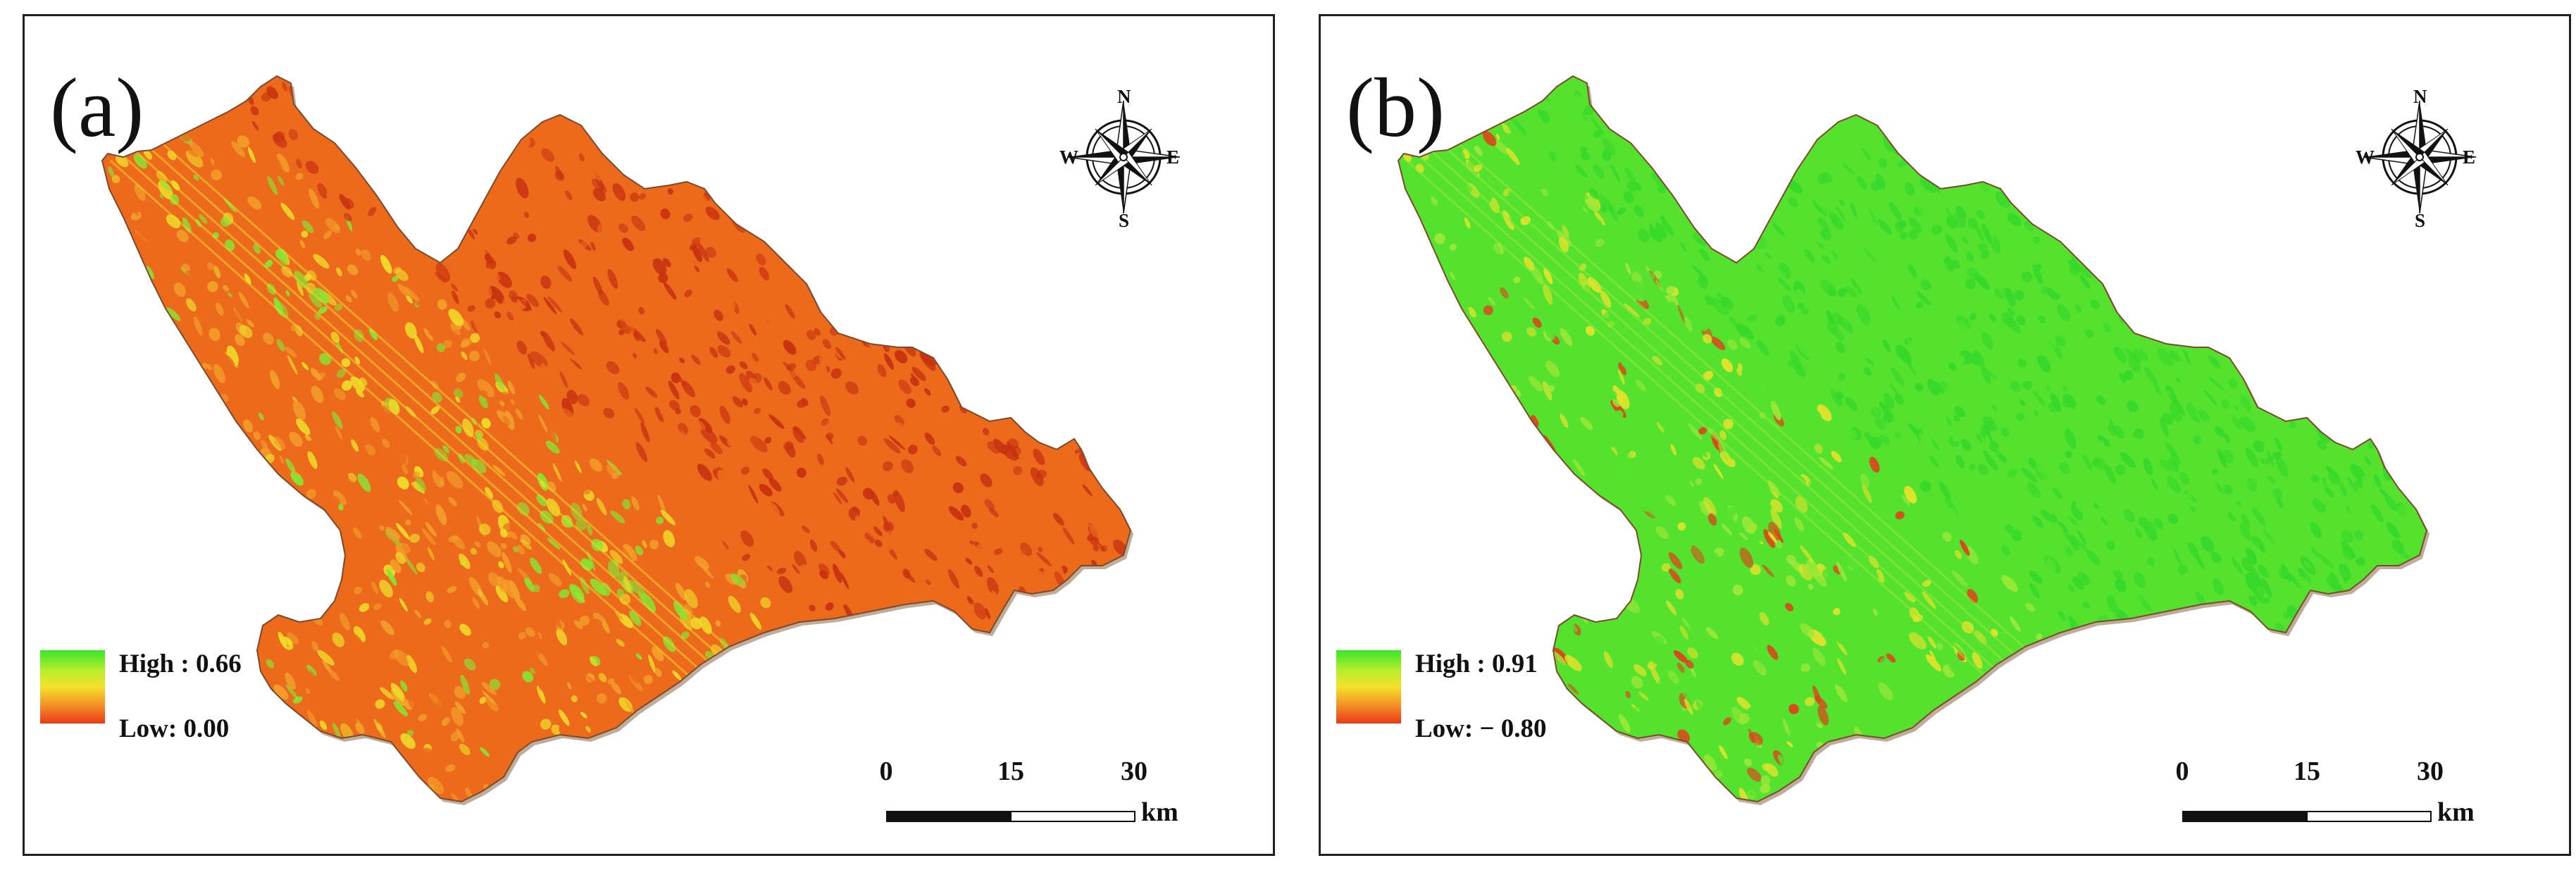 This screenshot has width=2576, height=870. What do you see at coordinates (1476, 664) in the screenshot?
I see `legend-high-label: High : 0.91` at bounding box center [1476, 664].